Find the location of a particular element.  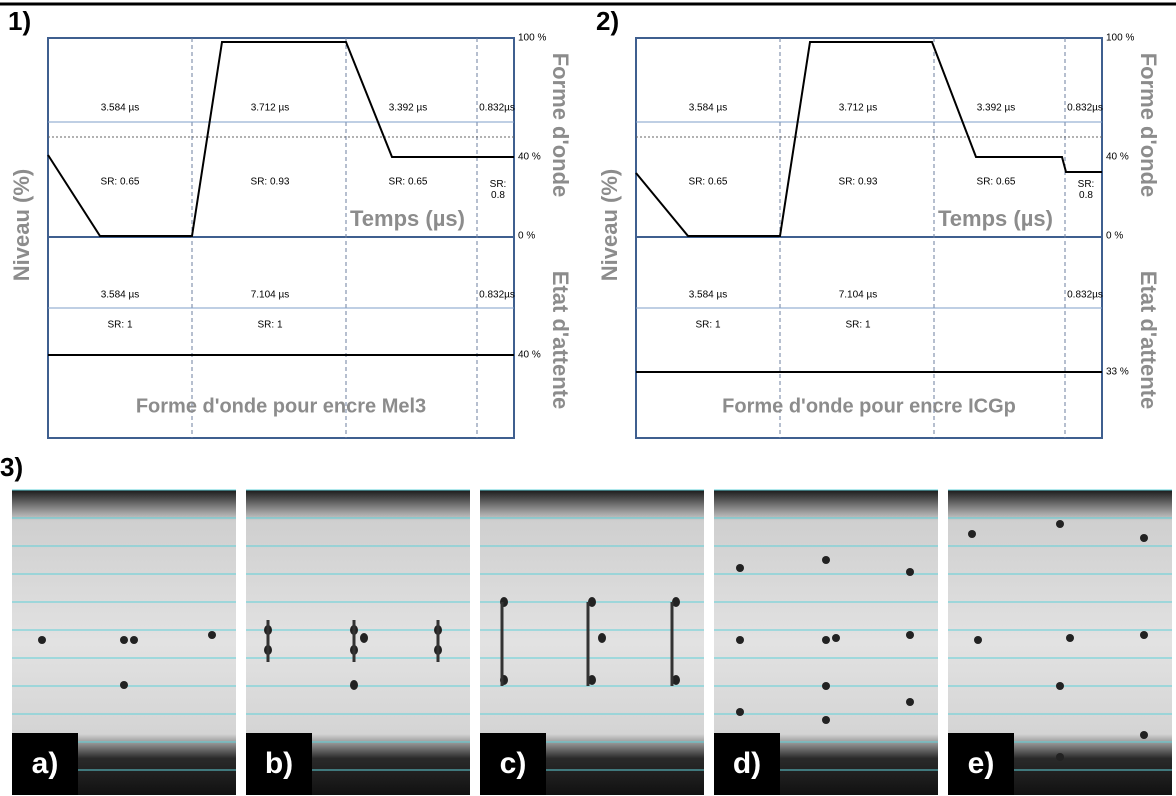

panel-number: 1) is located at coordinates (20, 21).